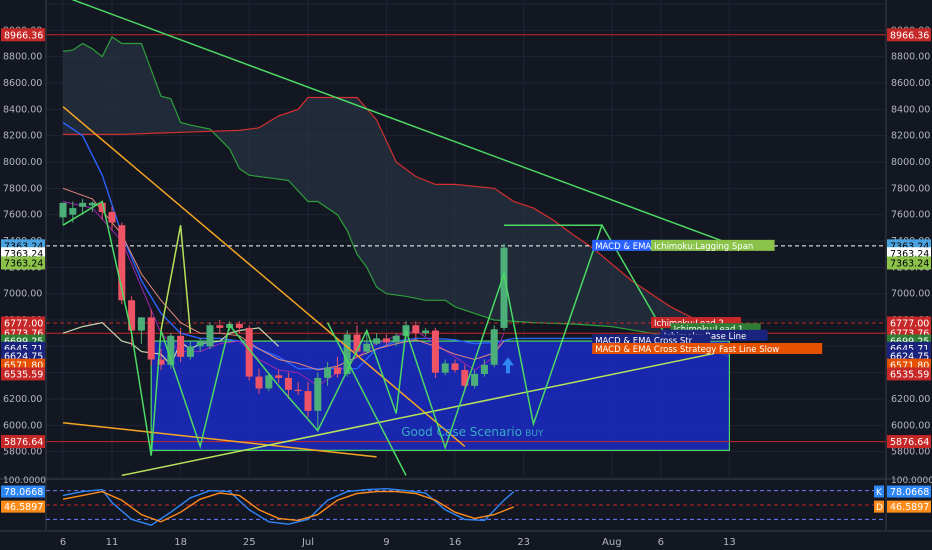 Image resolution: width=932 pixels, height=550 pixels. I want to click on time-axis-label: 25, so click(249, 542).